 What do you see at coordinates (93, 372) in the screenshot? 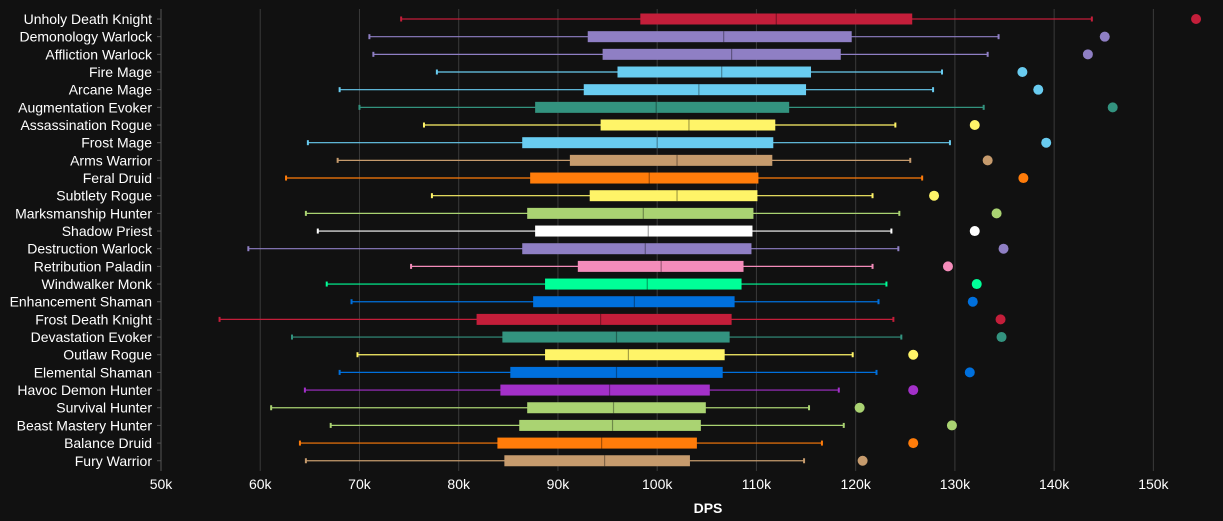
I see `spec-label: Elemental Shaman` at bounding box center [93, 372].